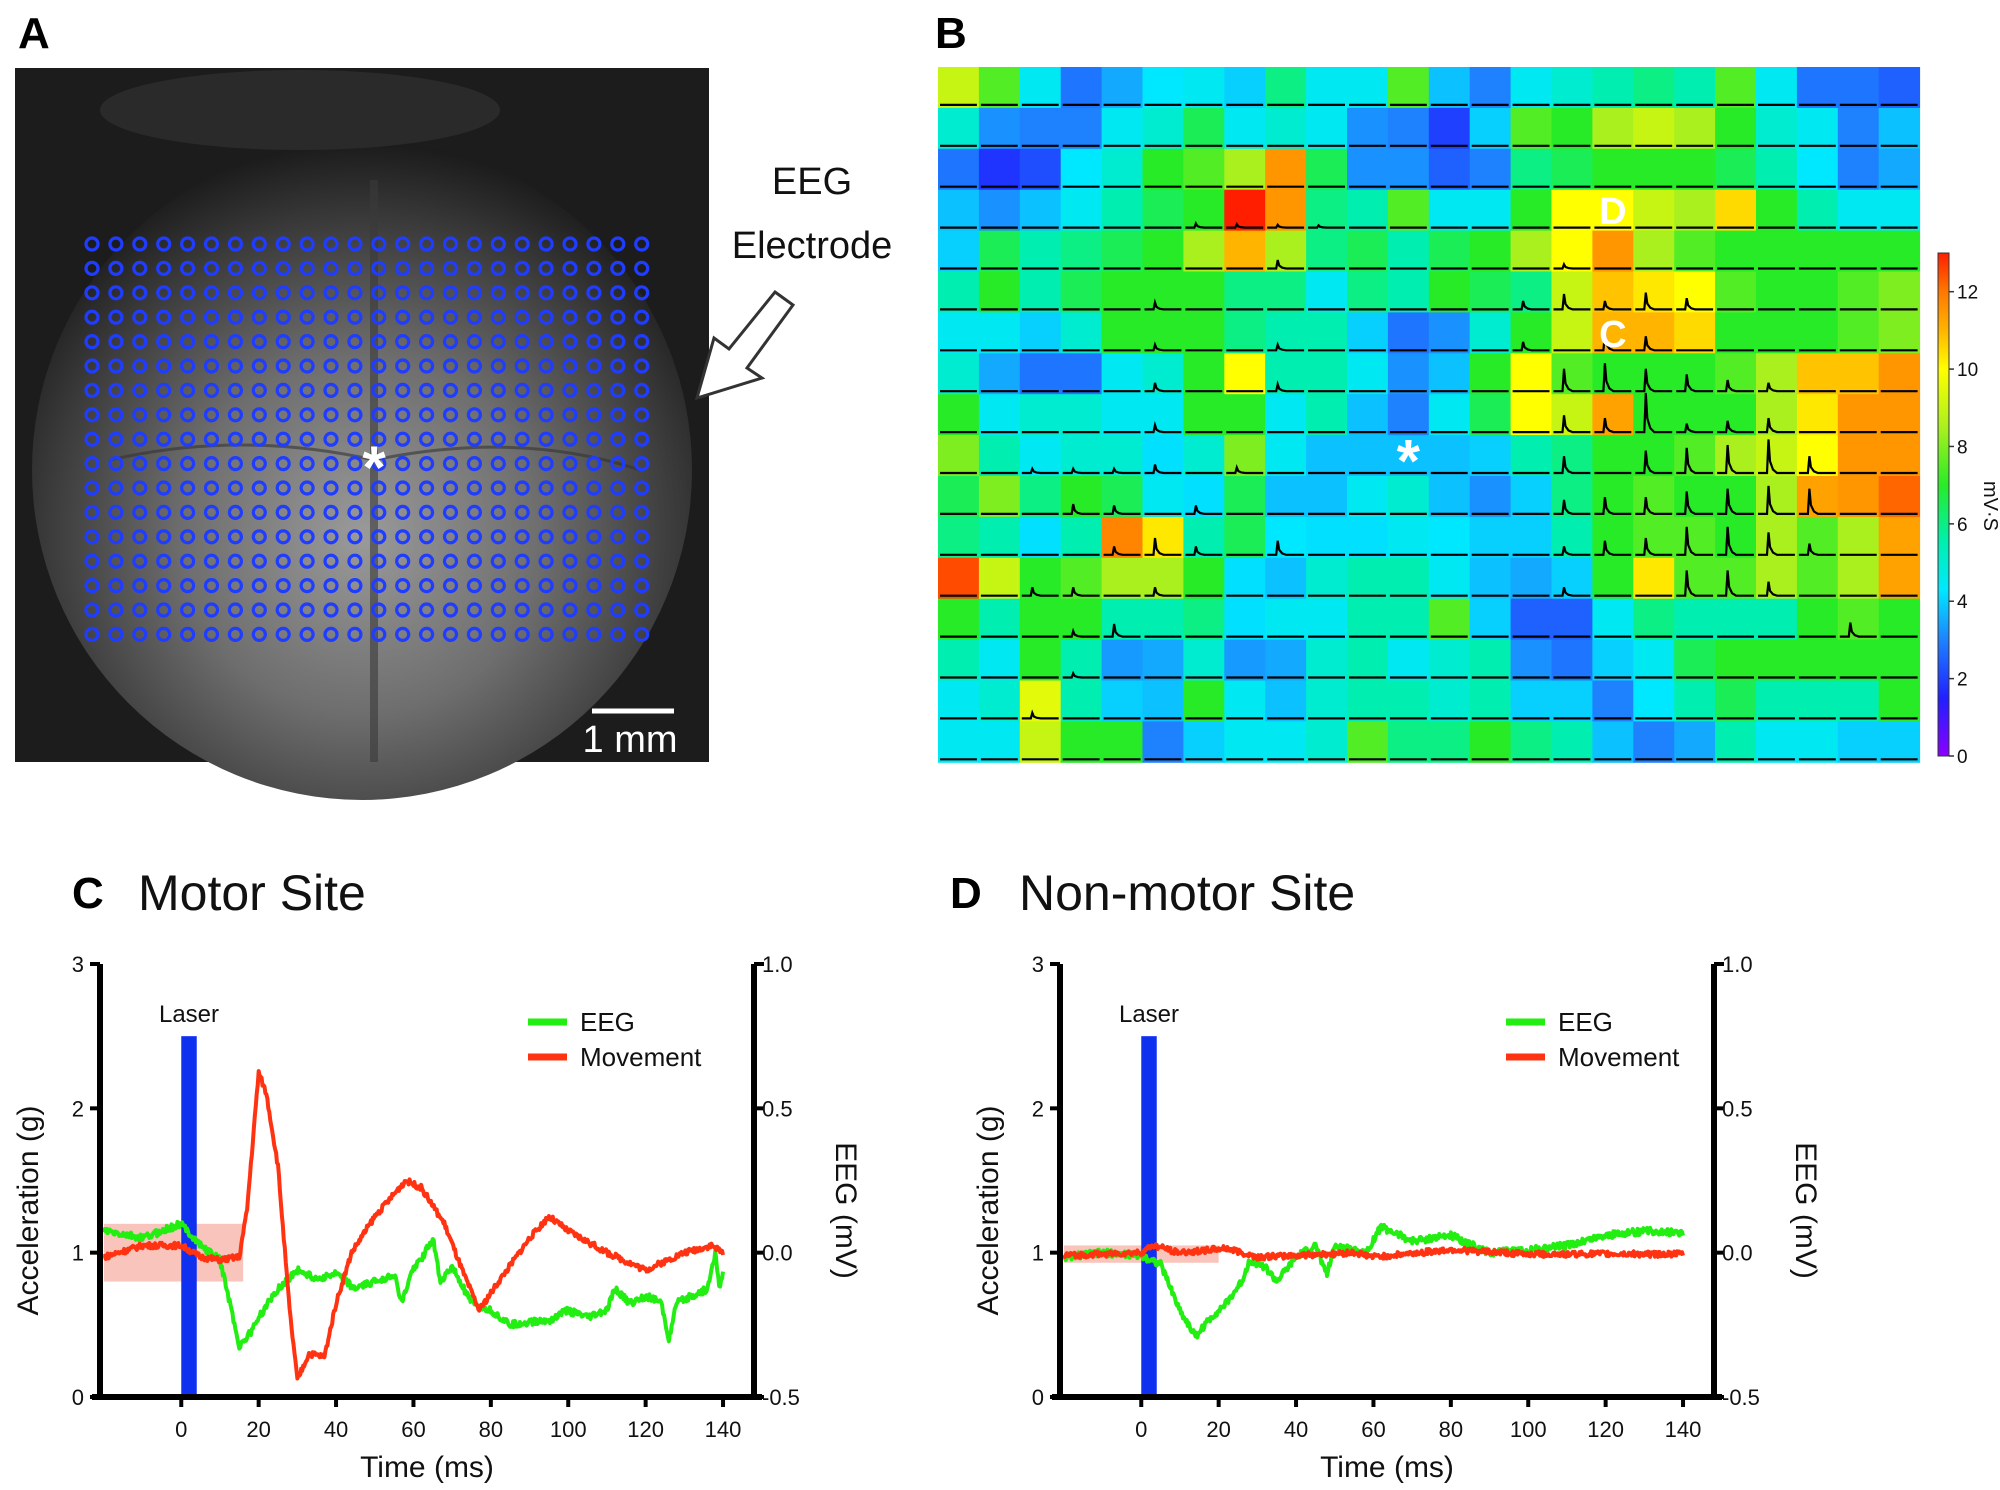  What do you see at coordinates (1962, 757) in the screenshot?
I see `colorbar-tick-label: 0` at bounding box center [1962, 757].